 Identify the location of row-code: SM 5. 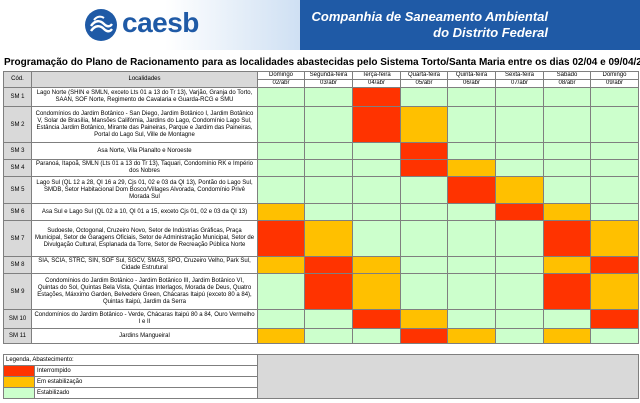
(17, 190).